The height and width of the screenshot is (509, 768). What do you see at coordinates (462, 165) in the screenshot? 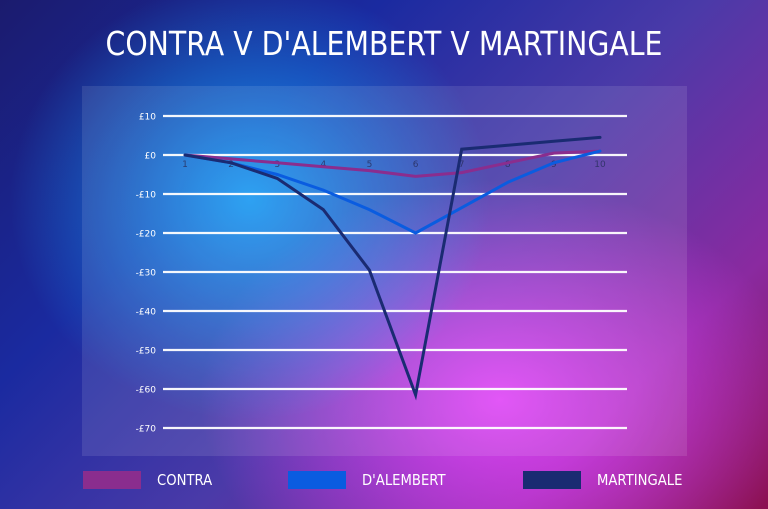
I see `x-tick-label: 7` at bounding box center [462, 165].